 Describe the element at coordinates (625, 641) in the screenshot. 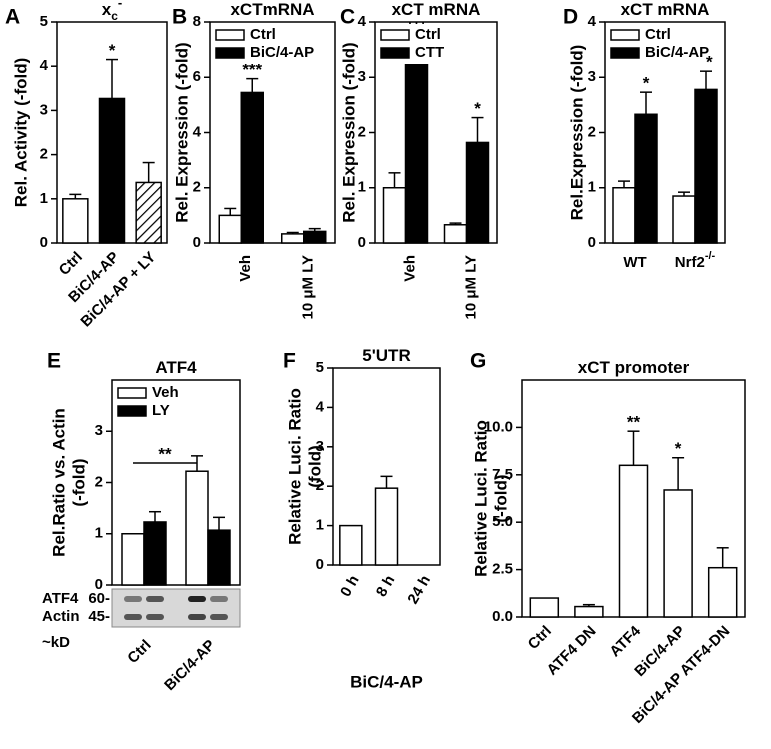

I see `x-tick-label: ATF4` at that location.